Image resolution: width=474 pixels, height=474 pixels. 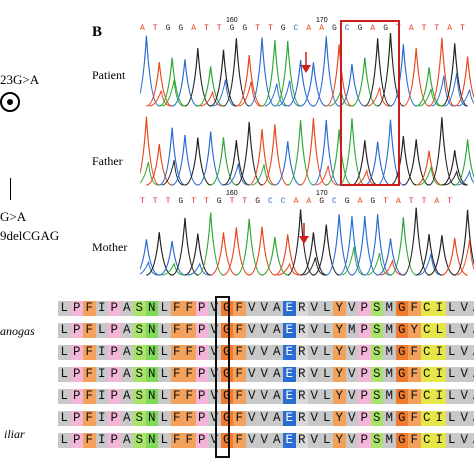 I want to click on sequence-base: C, so click(x=283, y=201).